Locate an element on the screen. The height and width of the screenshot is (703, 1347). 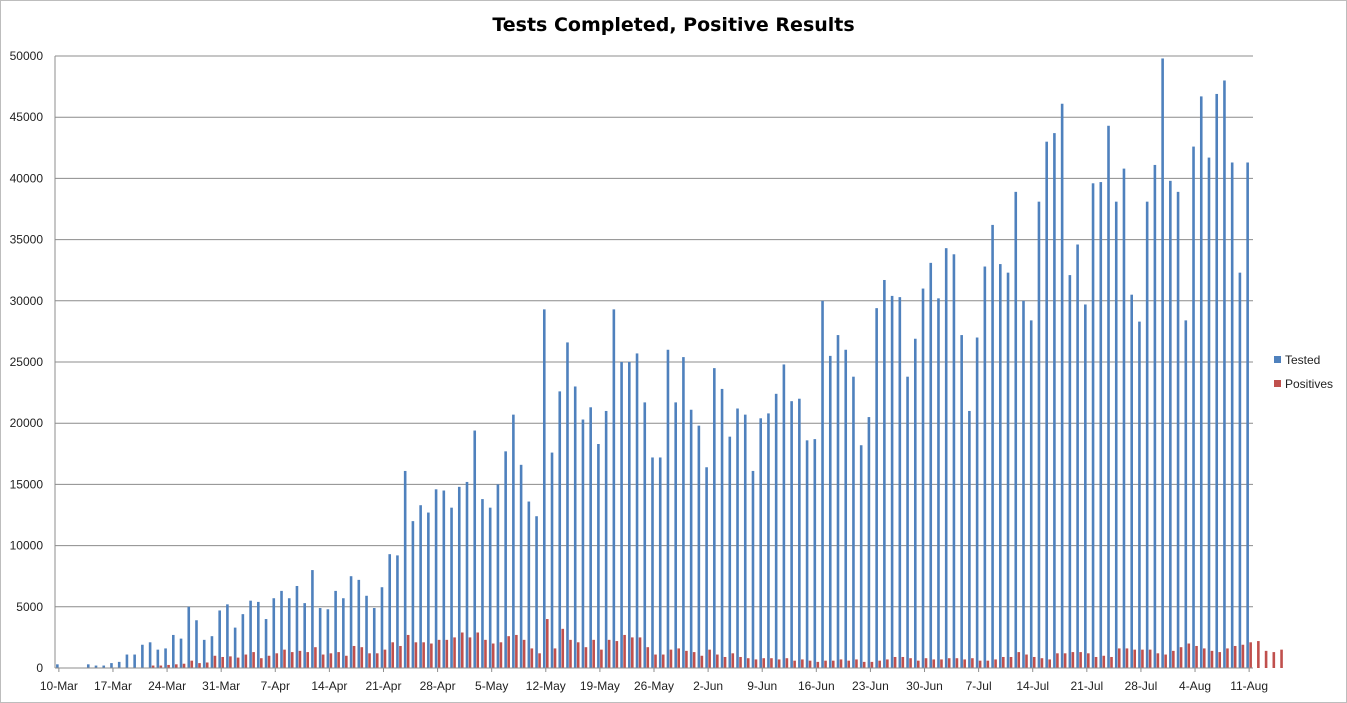
legend-item-tested: Tested is located at coordinates (1297, 360).